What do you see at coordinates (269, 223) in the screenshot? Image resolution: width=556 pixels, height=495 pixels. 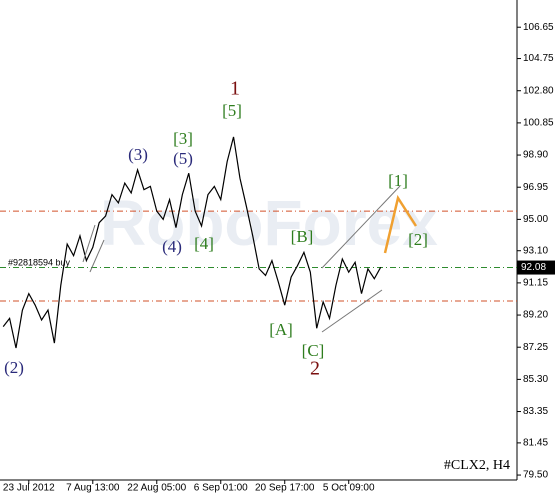 I see `watermark: RoboForex` at bounding box center [269, 223].